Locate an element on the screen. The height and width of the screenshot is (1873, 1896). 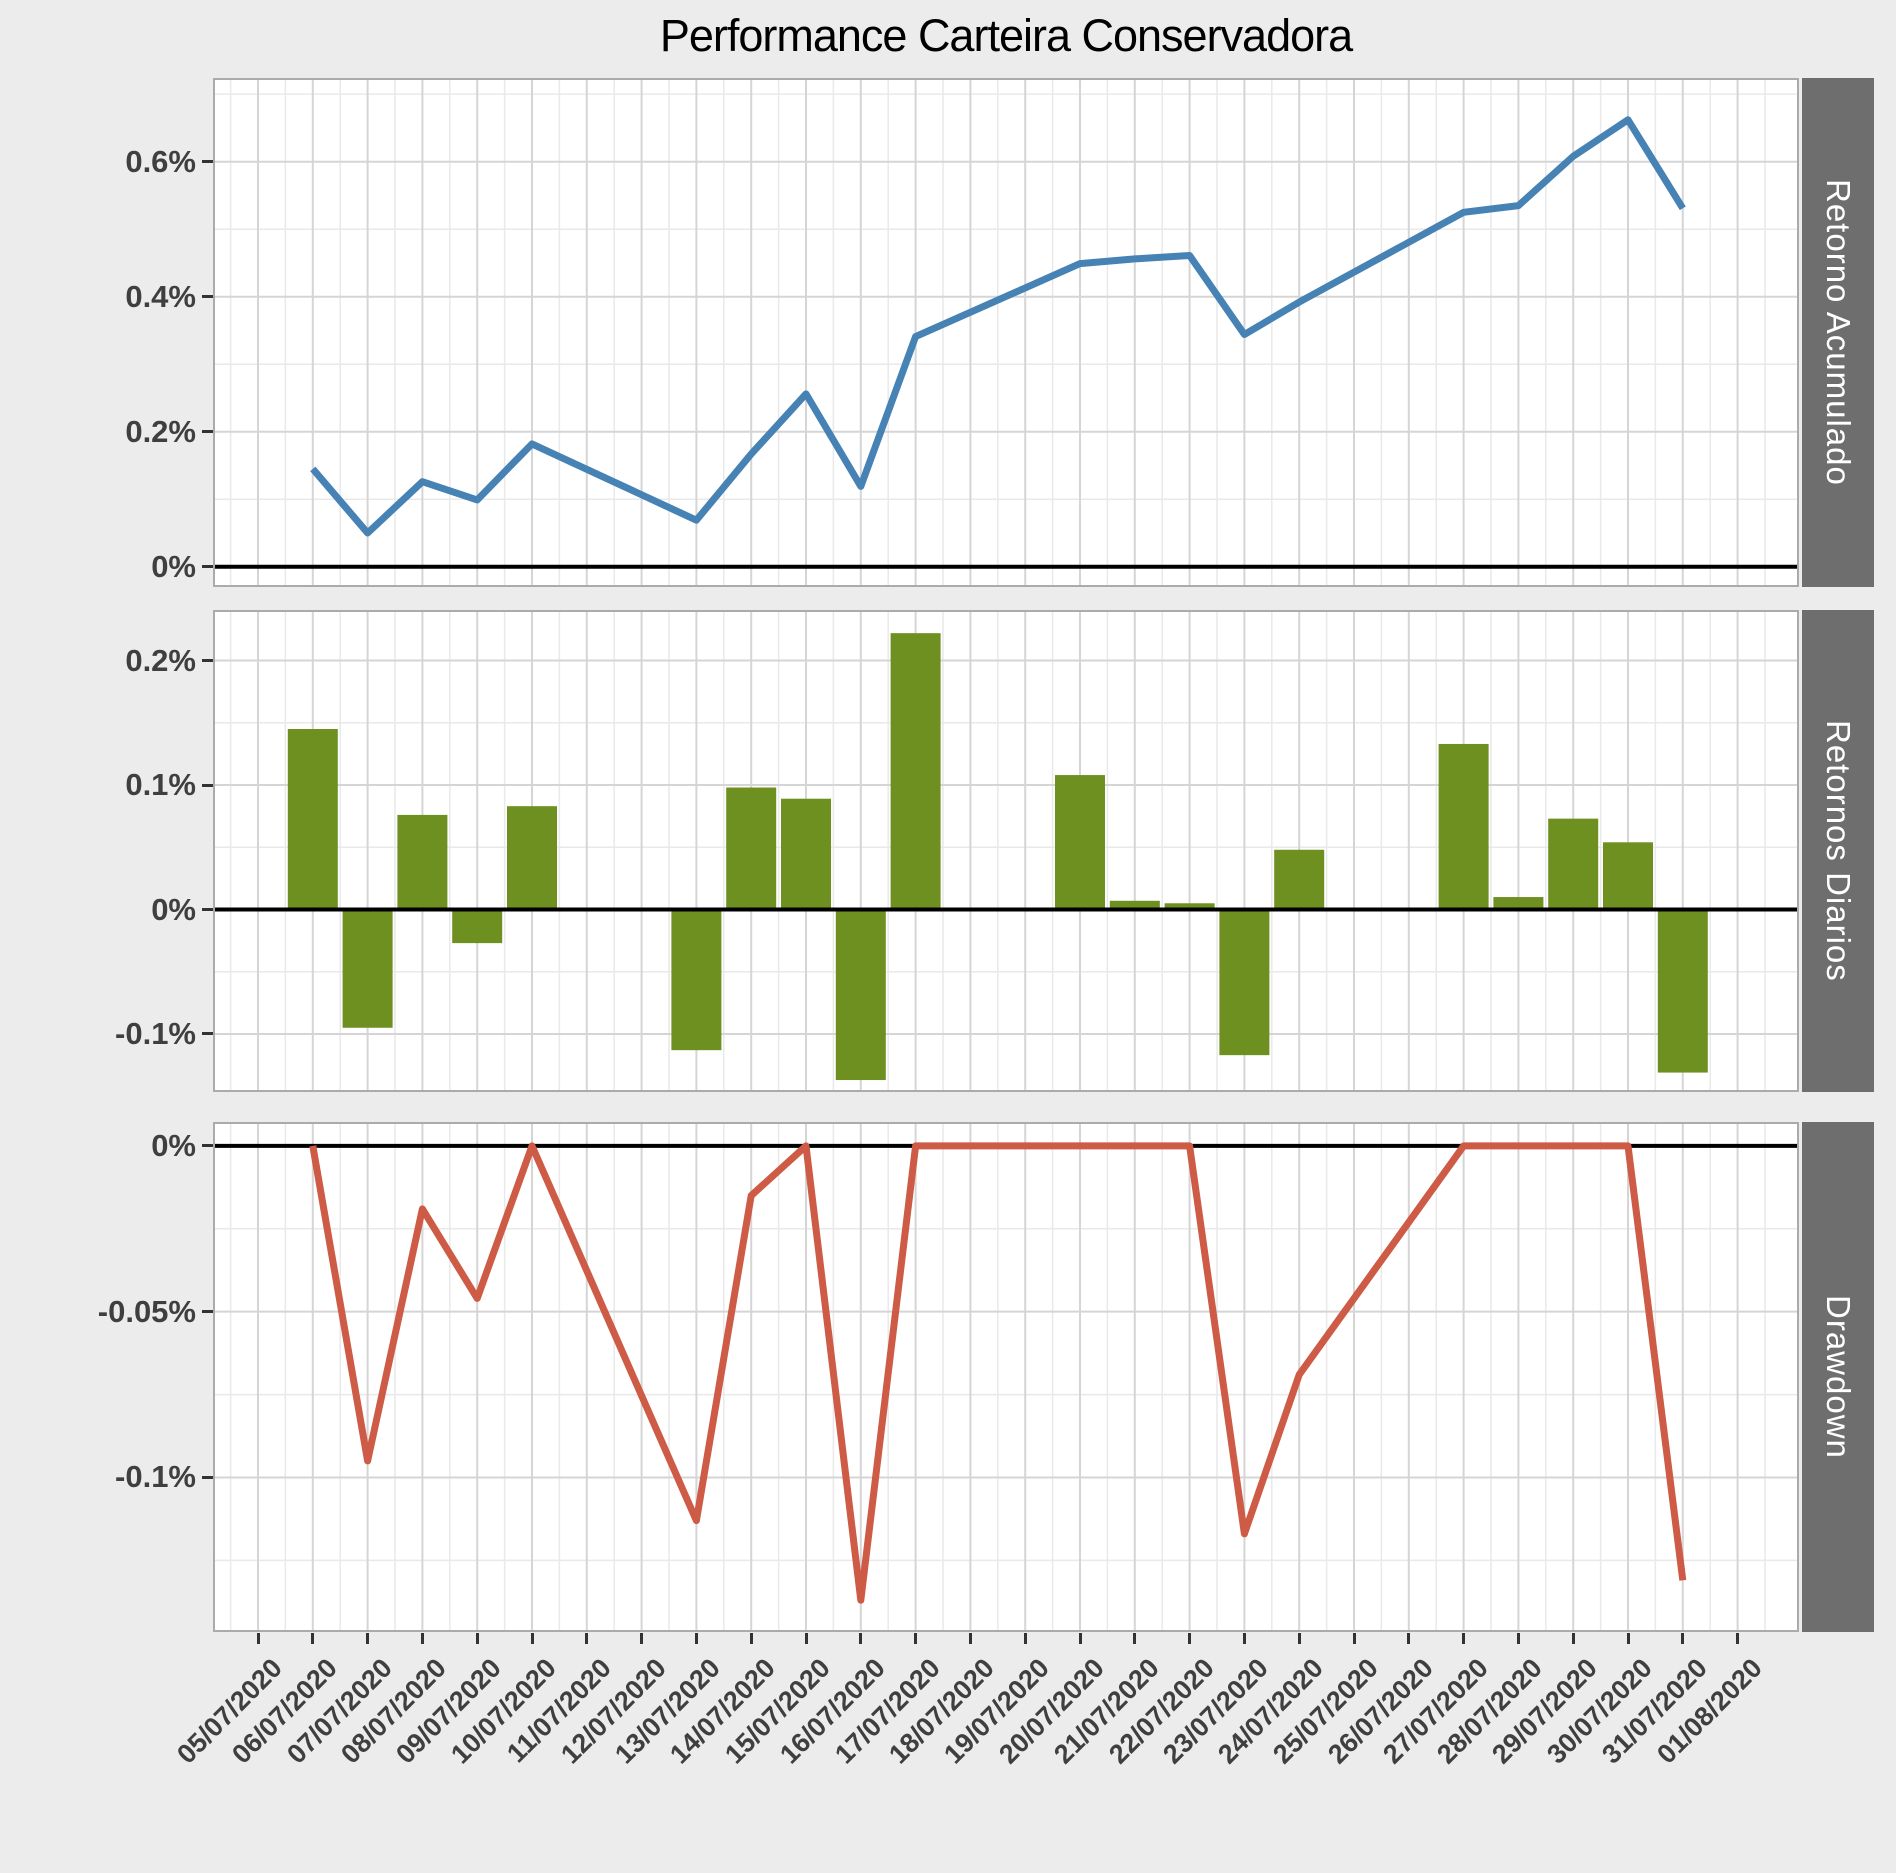
y-tick-label: -0.05% is located at coordinates (146, 1311).